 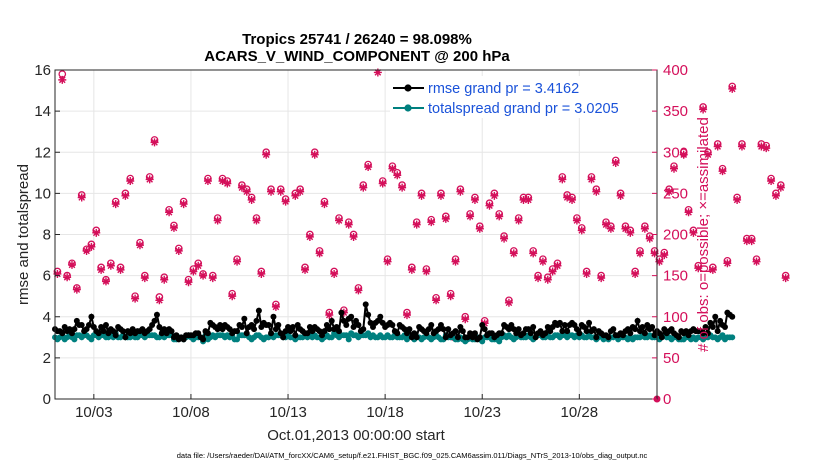 What do you see at coordinates (675, 317) in the screenshot?
I see `y-right-tick-label: 100` at bounding box center [675, 317].